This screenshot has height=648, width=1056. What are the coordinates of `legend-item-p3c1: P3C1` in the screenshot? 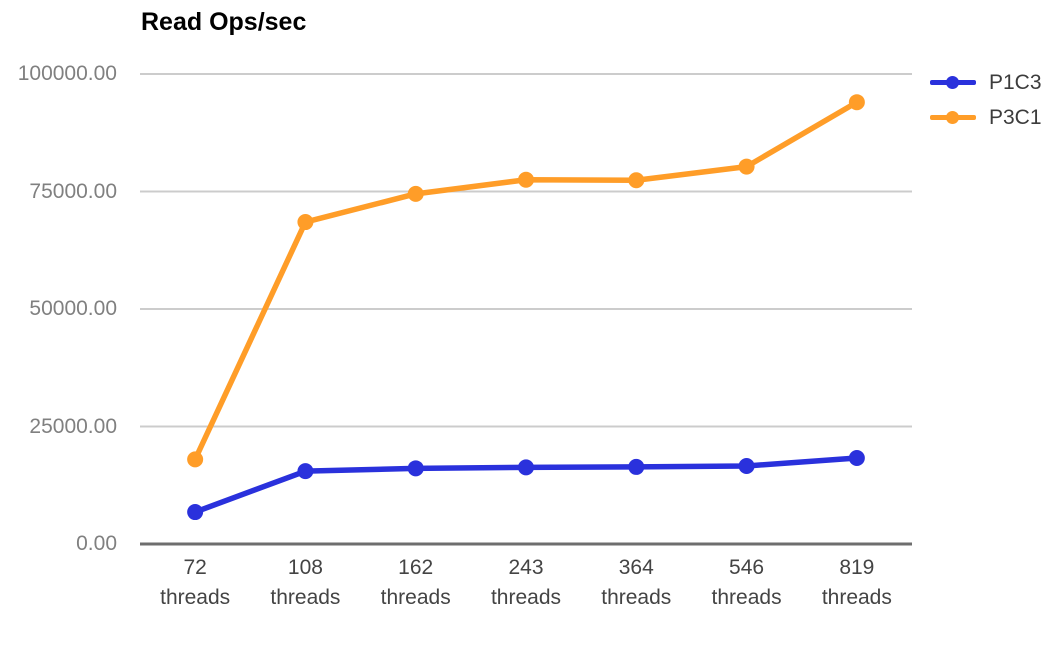 It's located at (986, 117).